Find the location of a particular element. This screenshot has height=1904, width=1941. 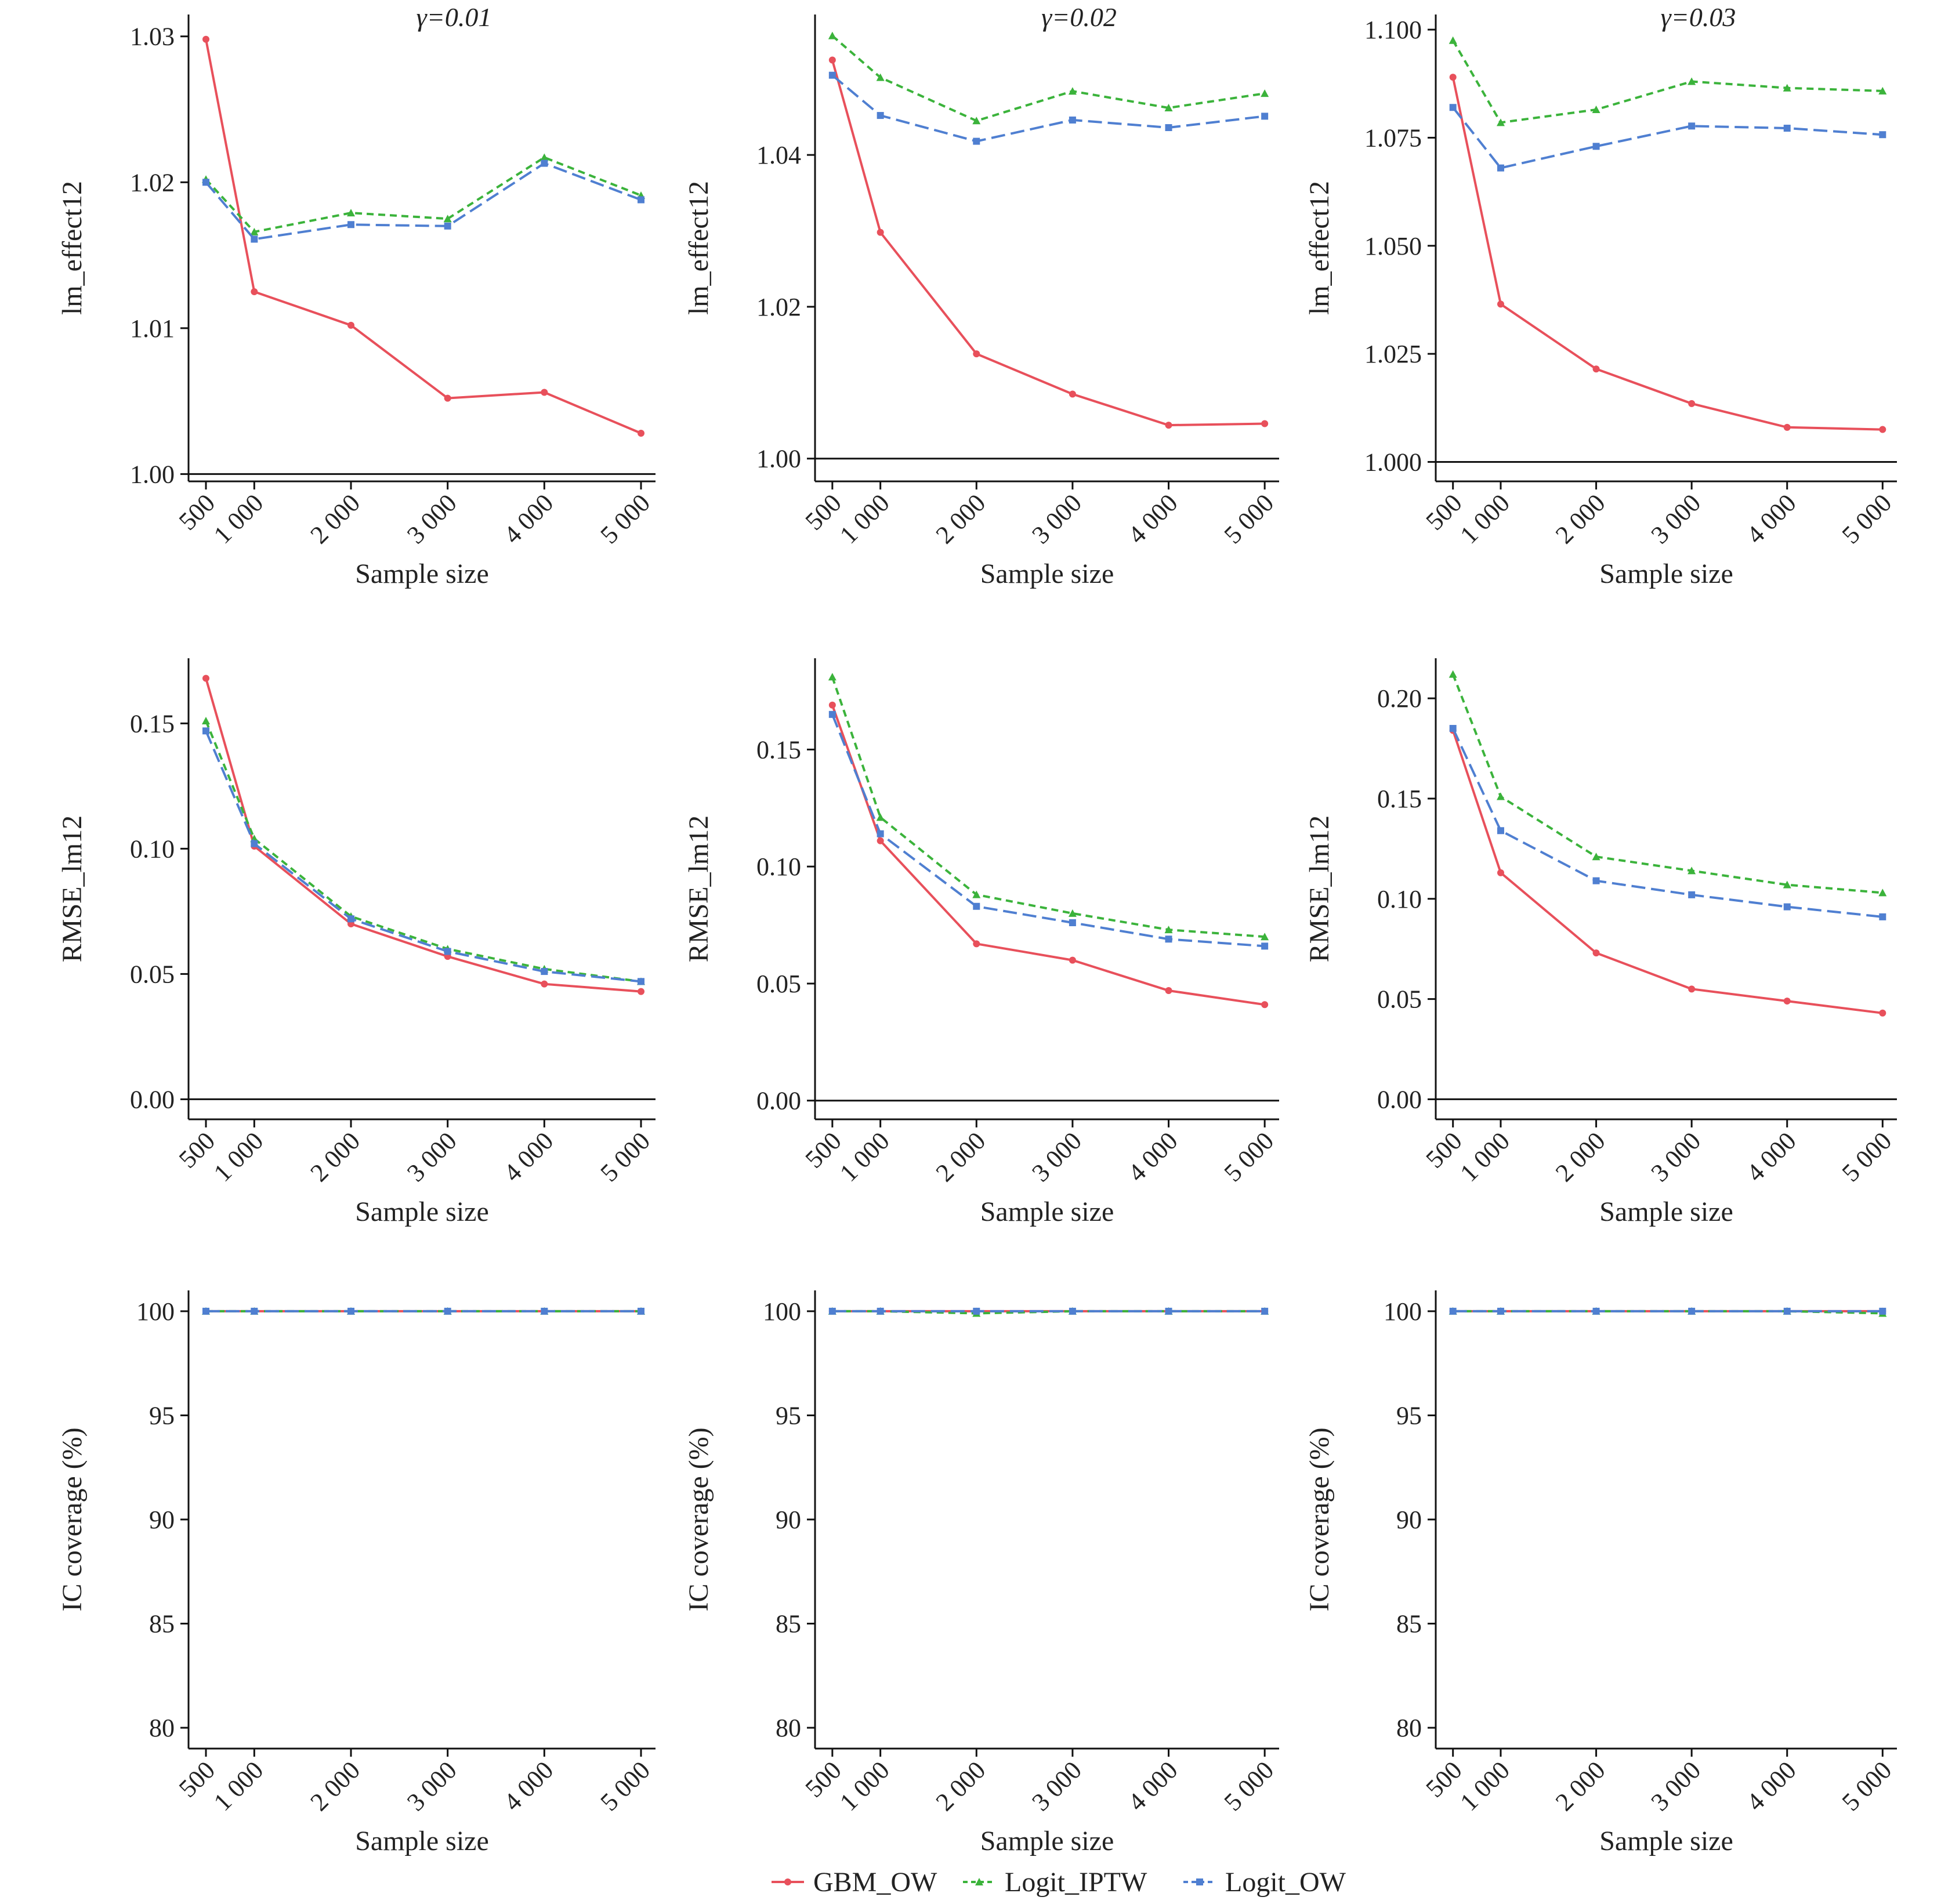

y-tick-label: 1.100 is located at coordinates (1393, 30).